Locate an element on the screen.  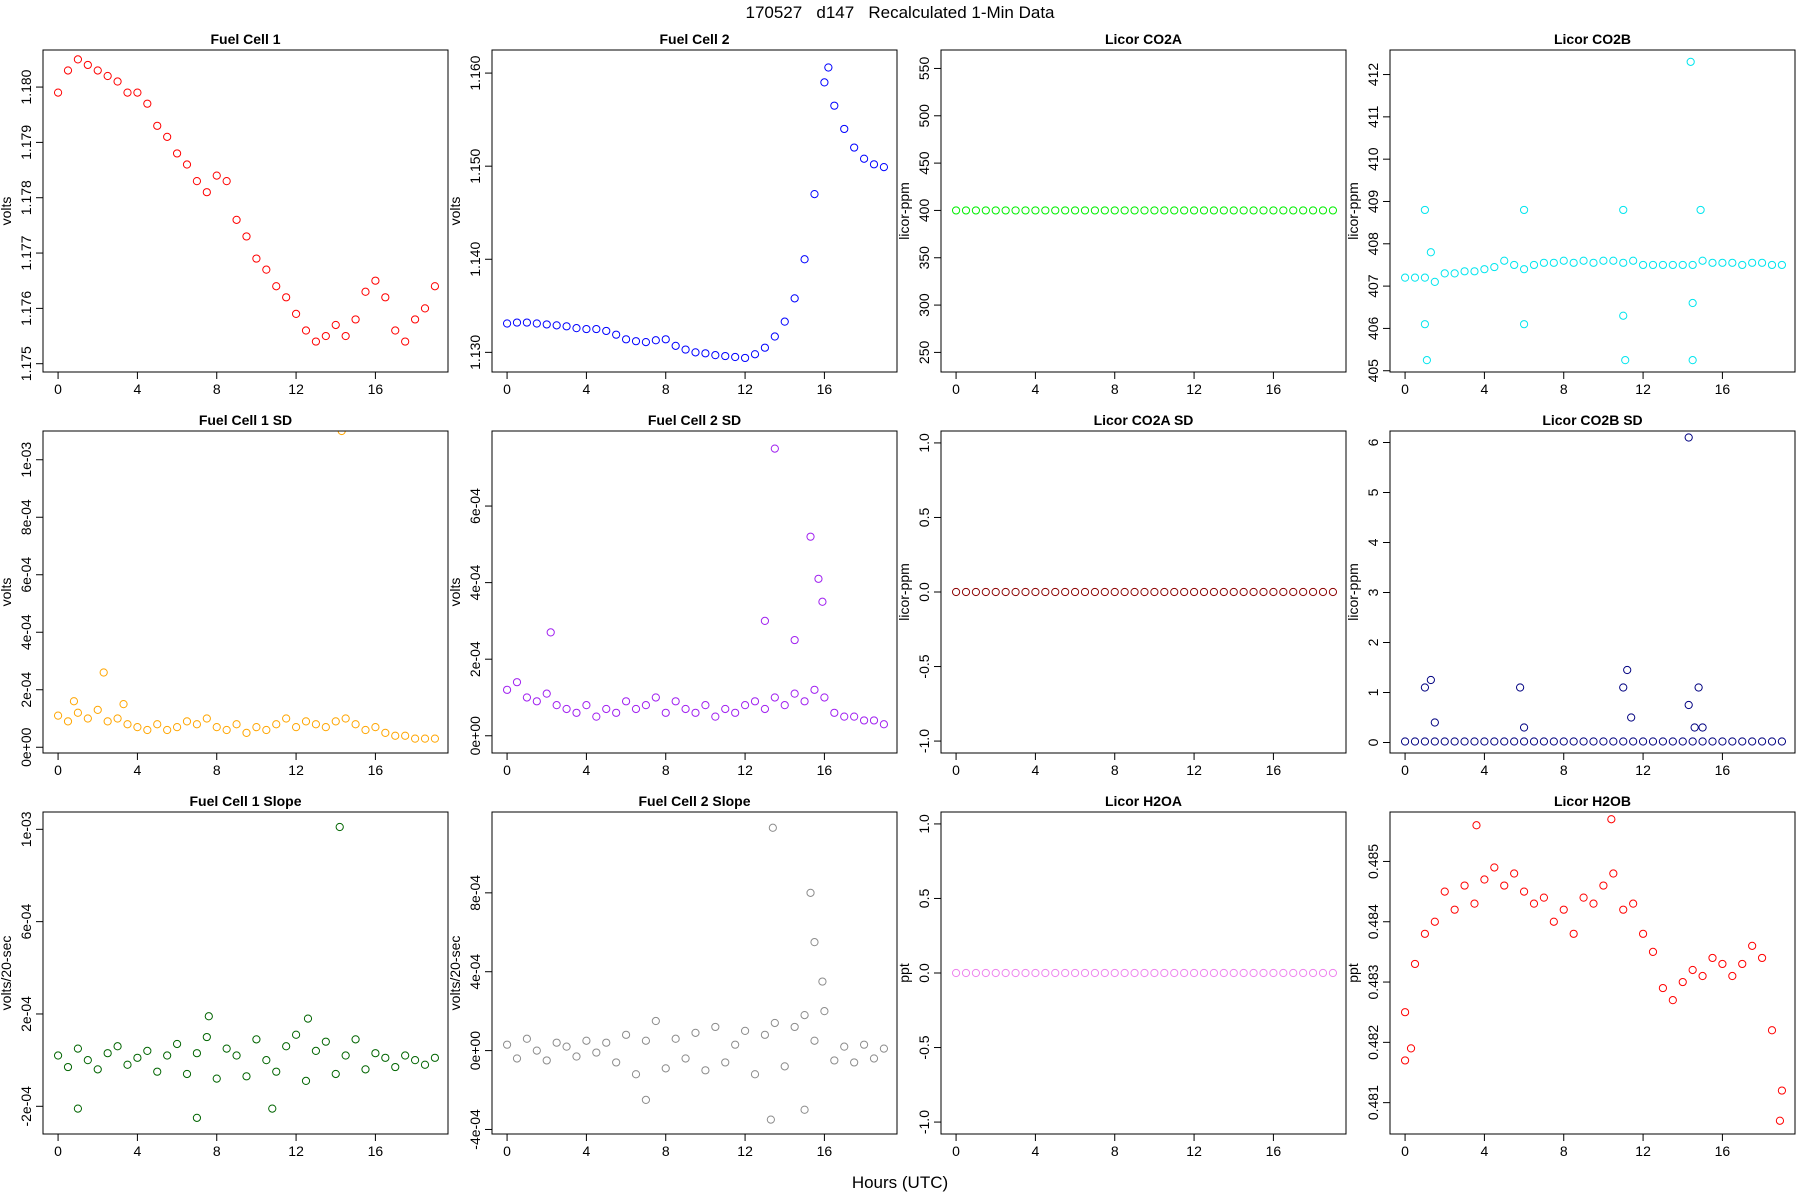
y-tick-label: 0.485 is located at coordinates (1373, 861).